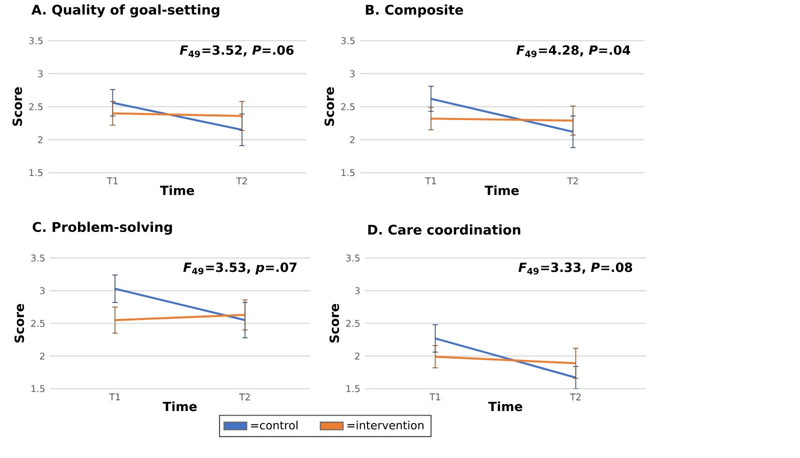 This screenshot has width=800, height=458. I want to click on annotation: F$_{49}$=3.53, p=.07, so click(240, 268).